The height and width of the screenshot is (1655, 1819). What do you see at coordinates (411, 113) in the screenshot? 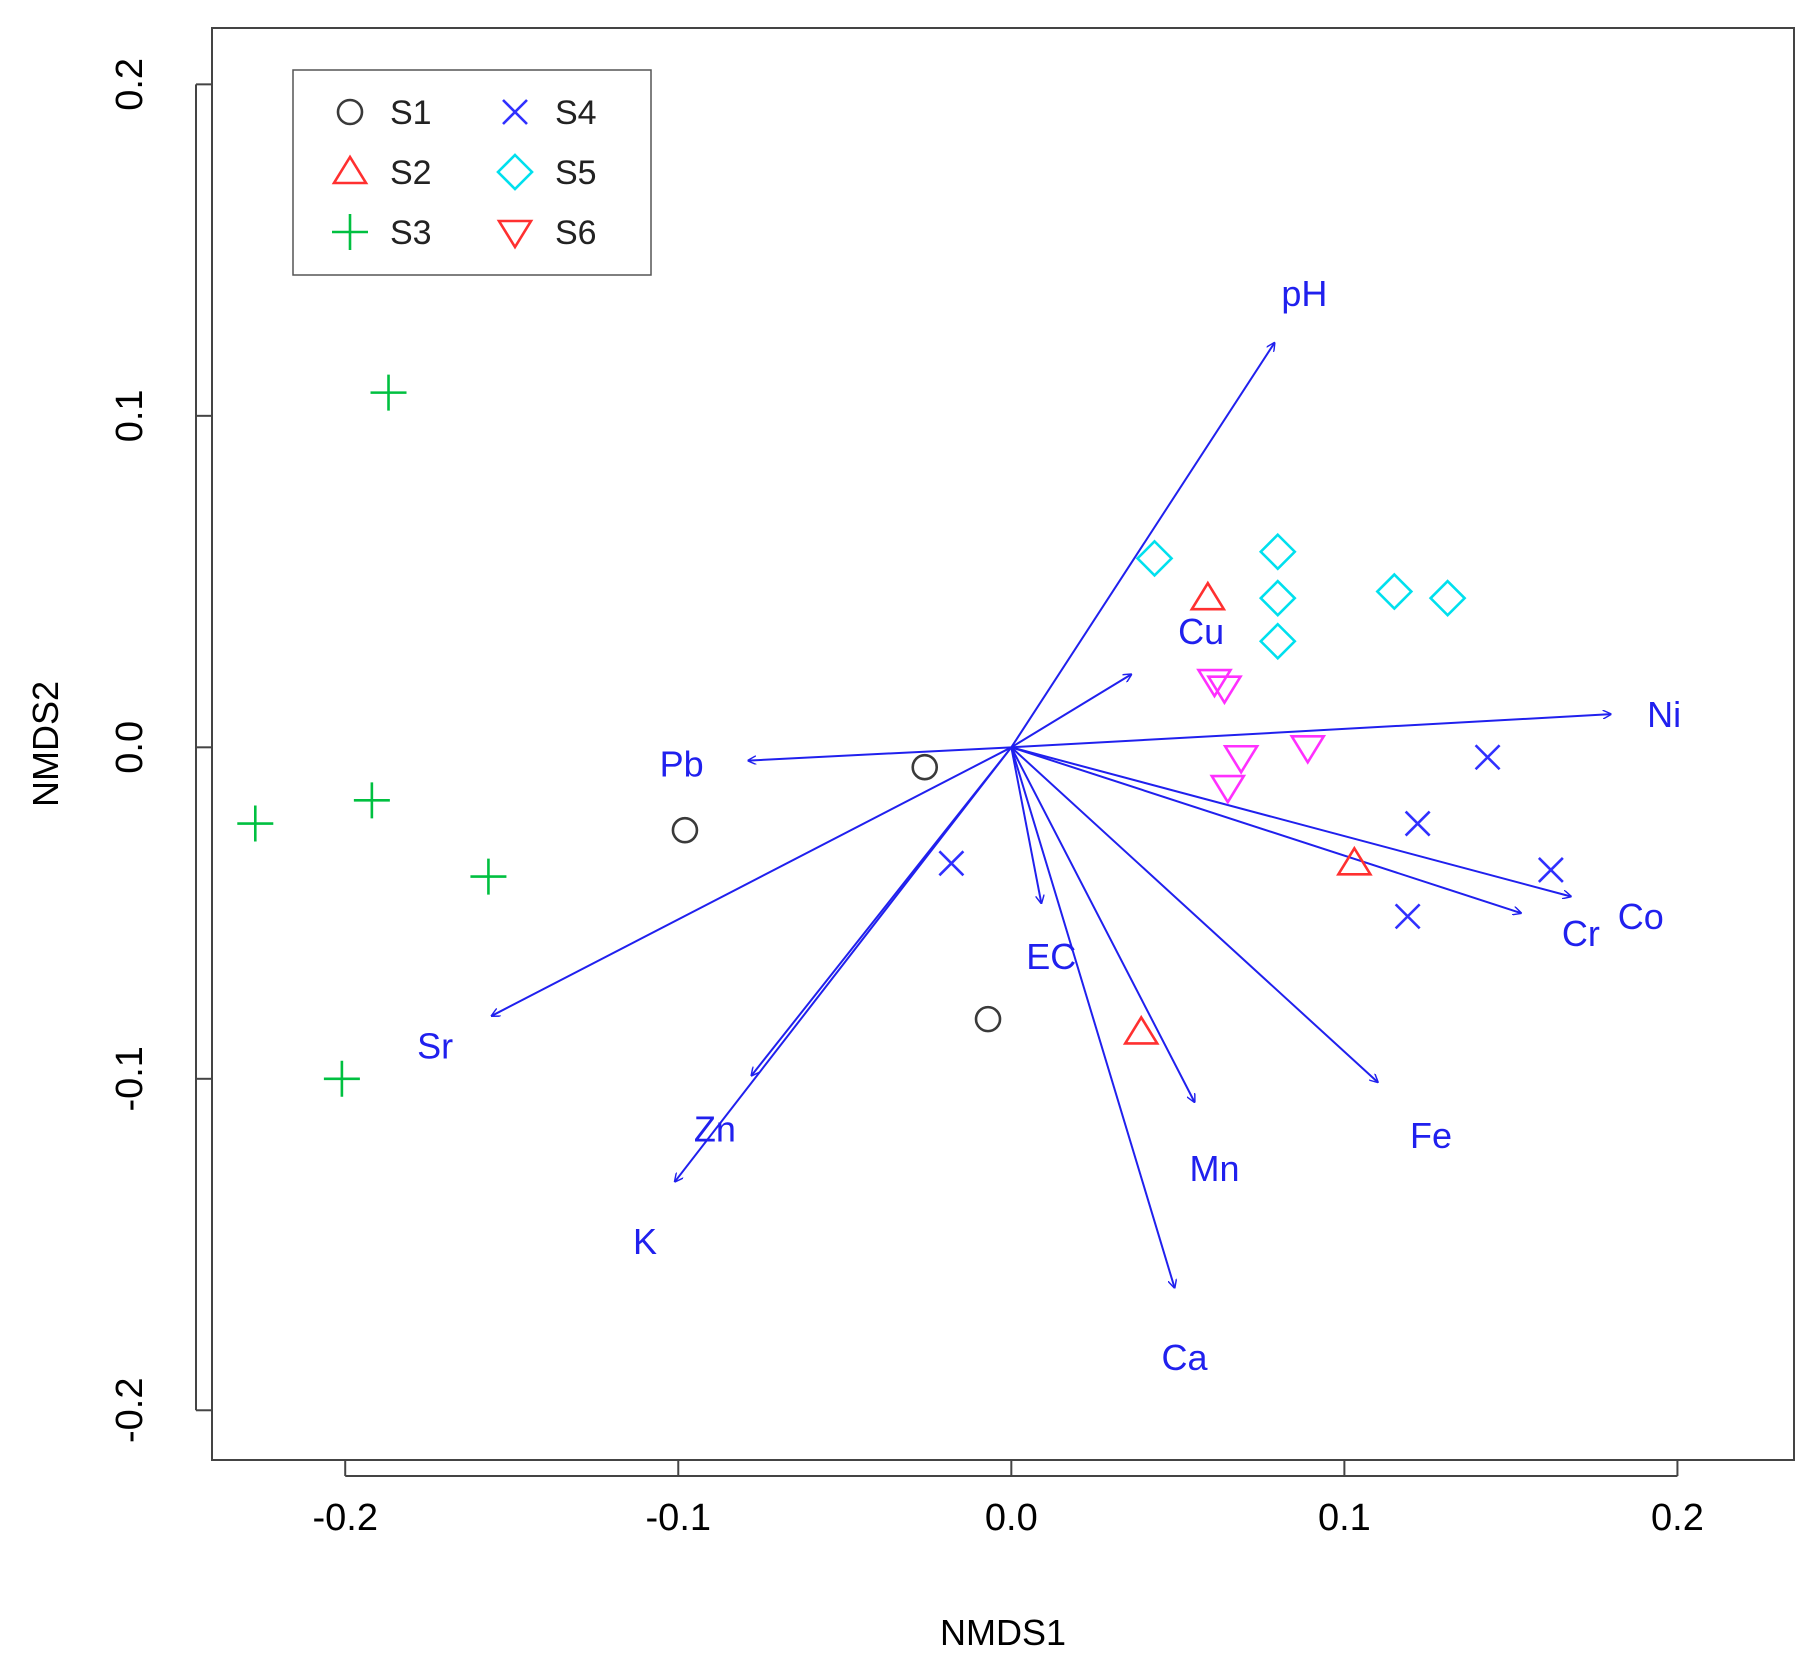
I see `legend-label-s1: S1` at bounding box center [411, 113].